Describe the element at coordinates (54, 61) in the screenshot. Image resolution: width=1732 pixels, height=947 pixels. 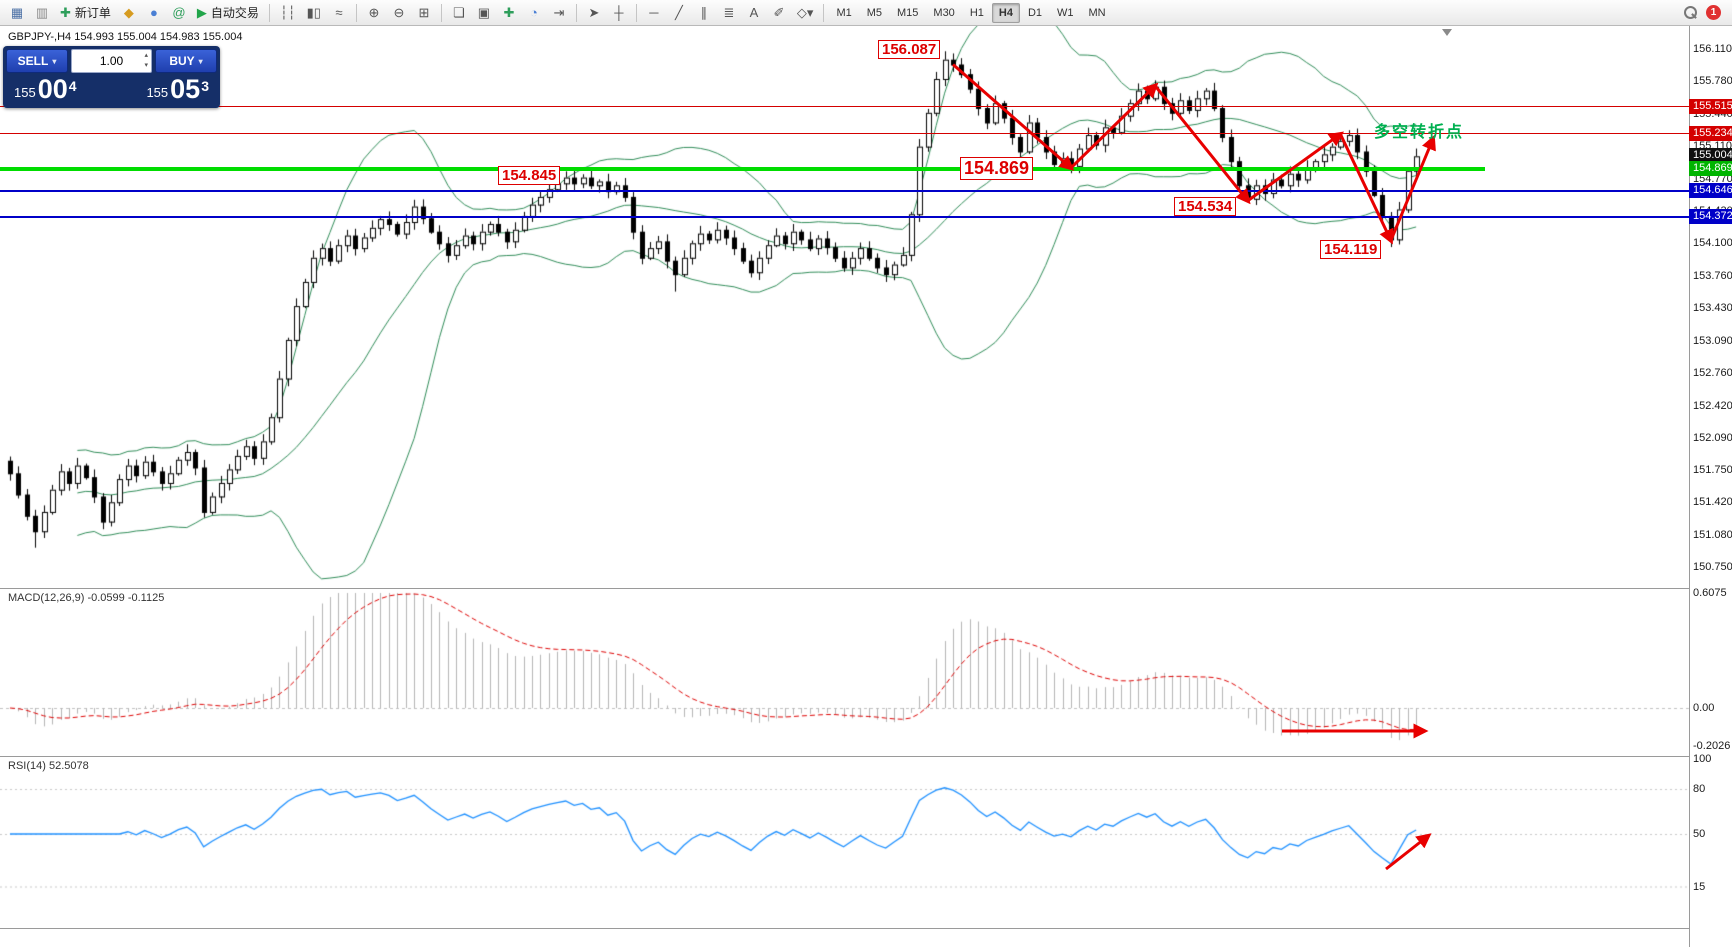
I see `sell-dropdown-icon: ▾` at that location.